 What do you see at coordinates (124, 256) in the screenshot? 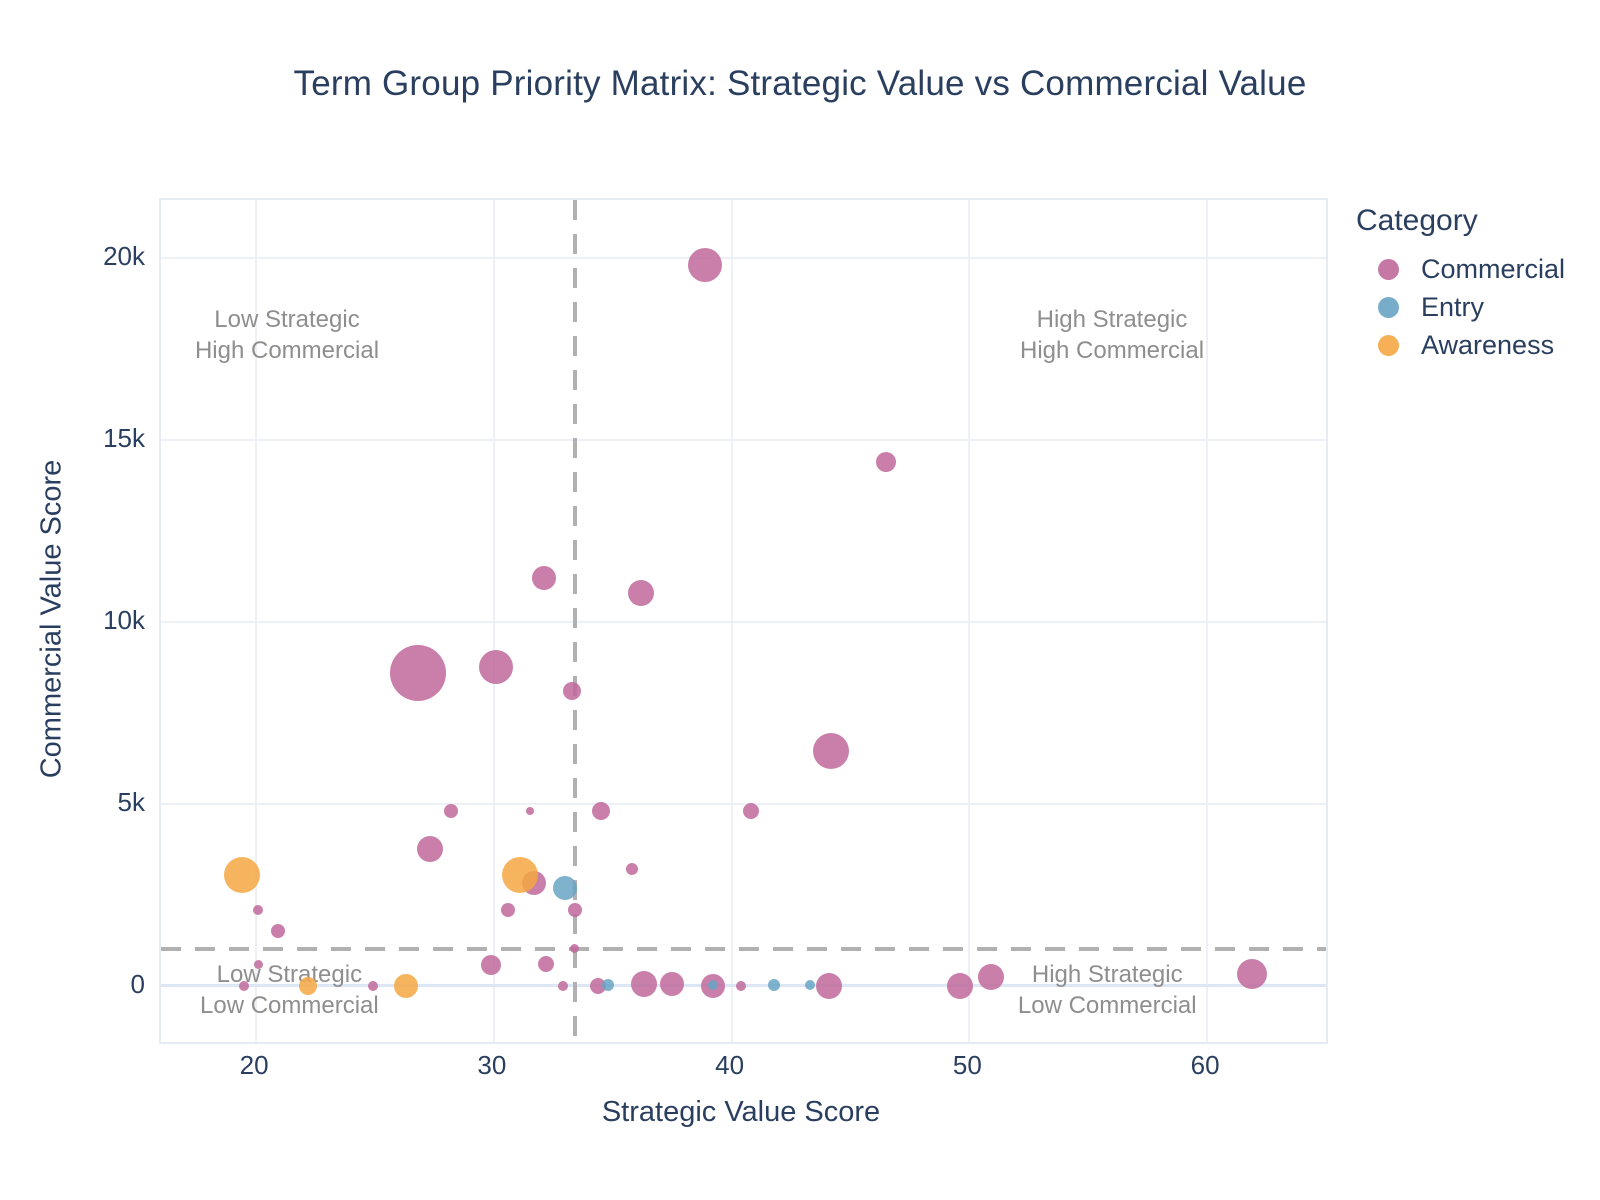
I see `y-tick-label: 20k` at bounding box center [124, 256].